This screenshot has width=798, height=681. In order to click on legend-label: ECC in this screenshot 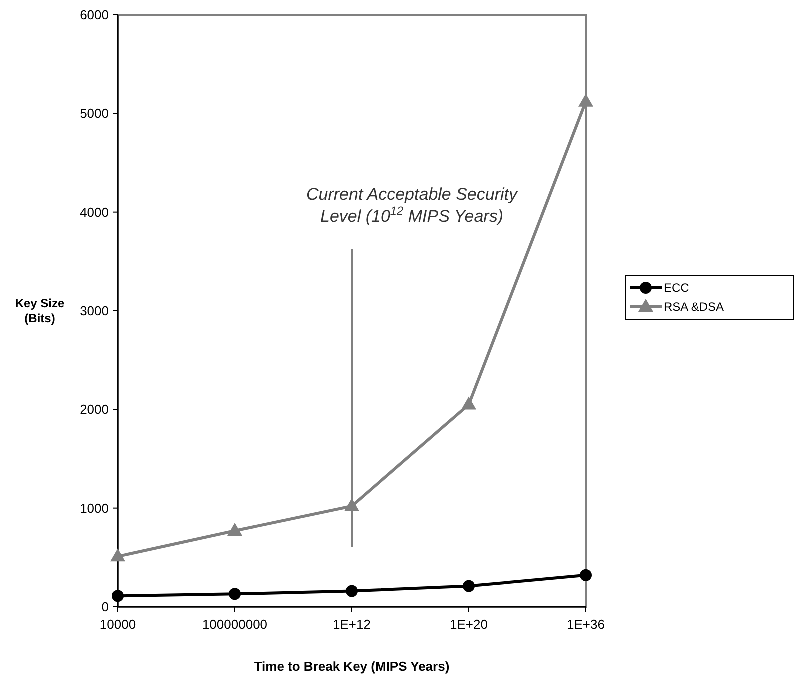, I will do `click(677, 288)`.